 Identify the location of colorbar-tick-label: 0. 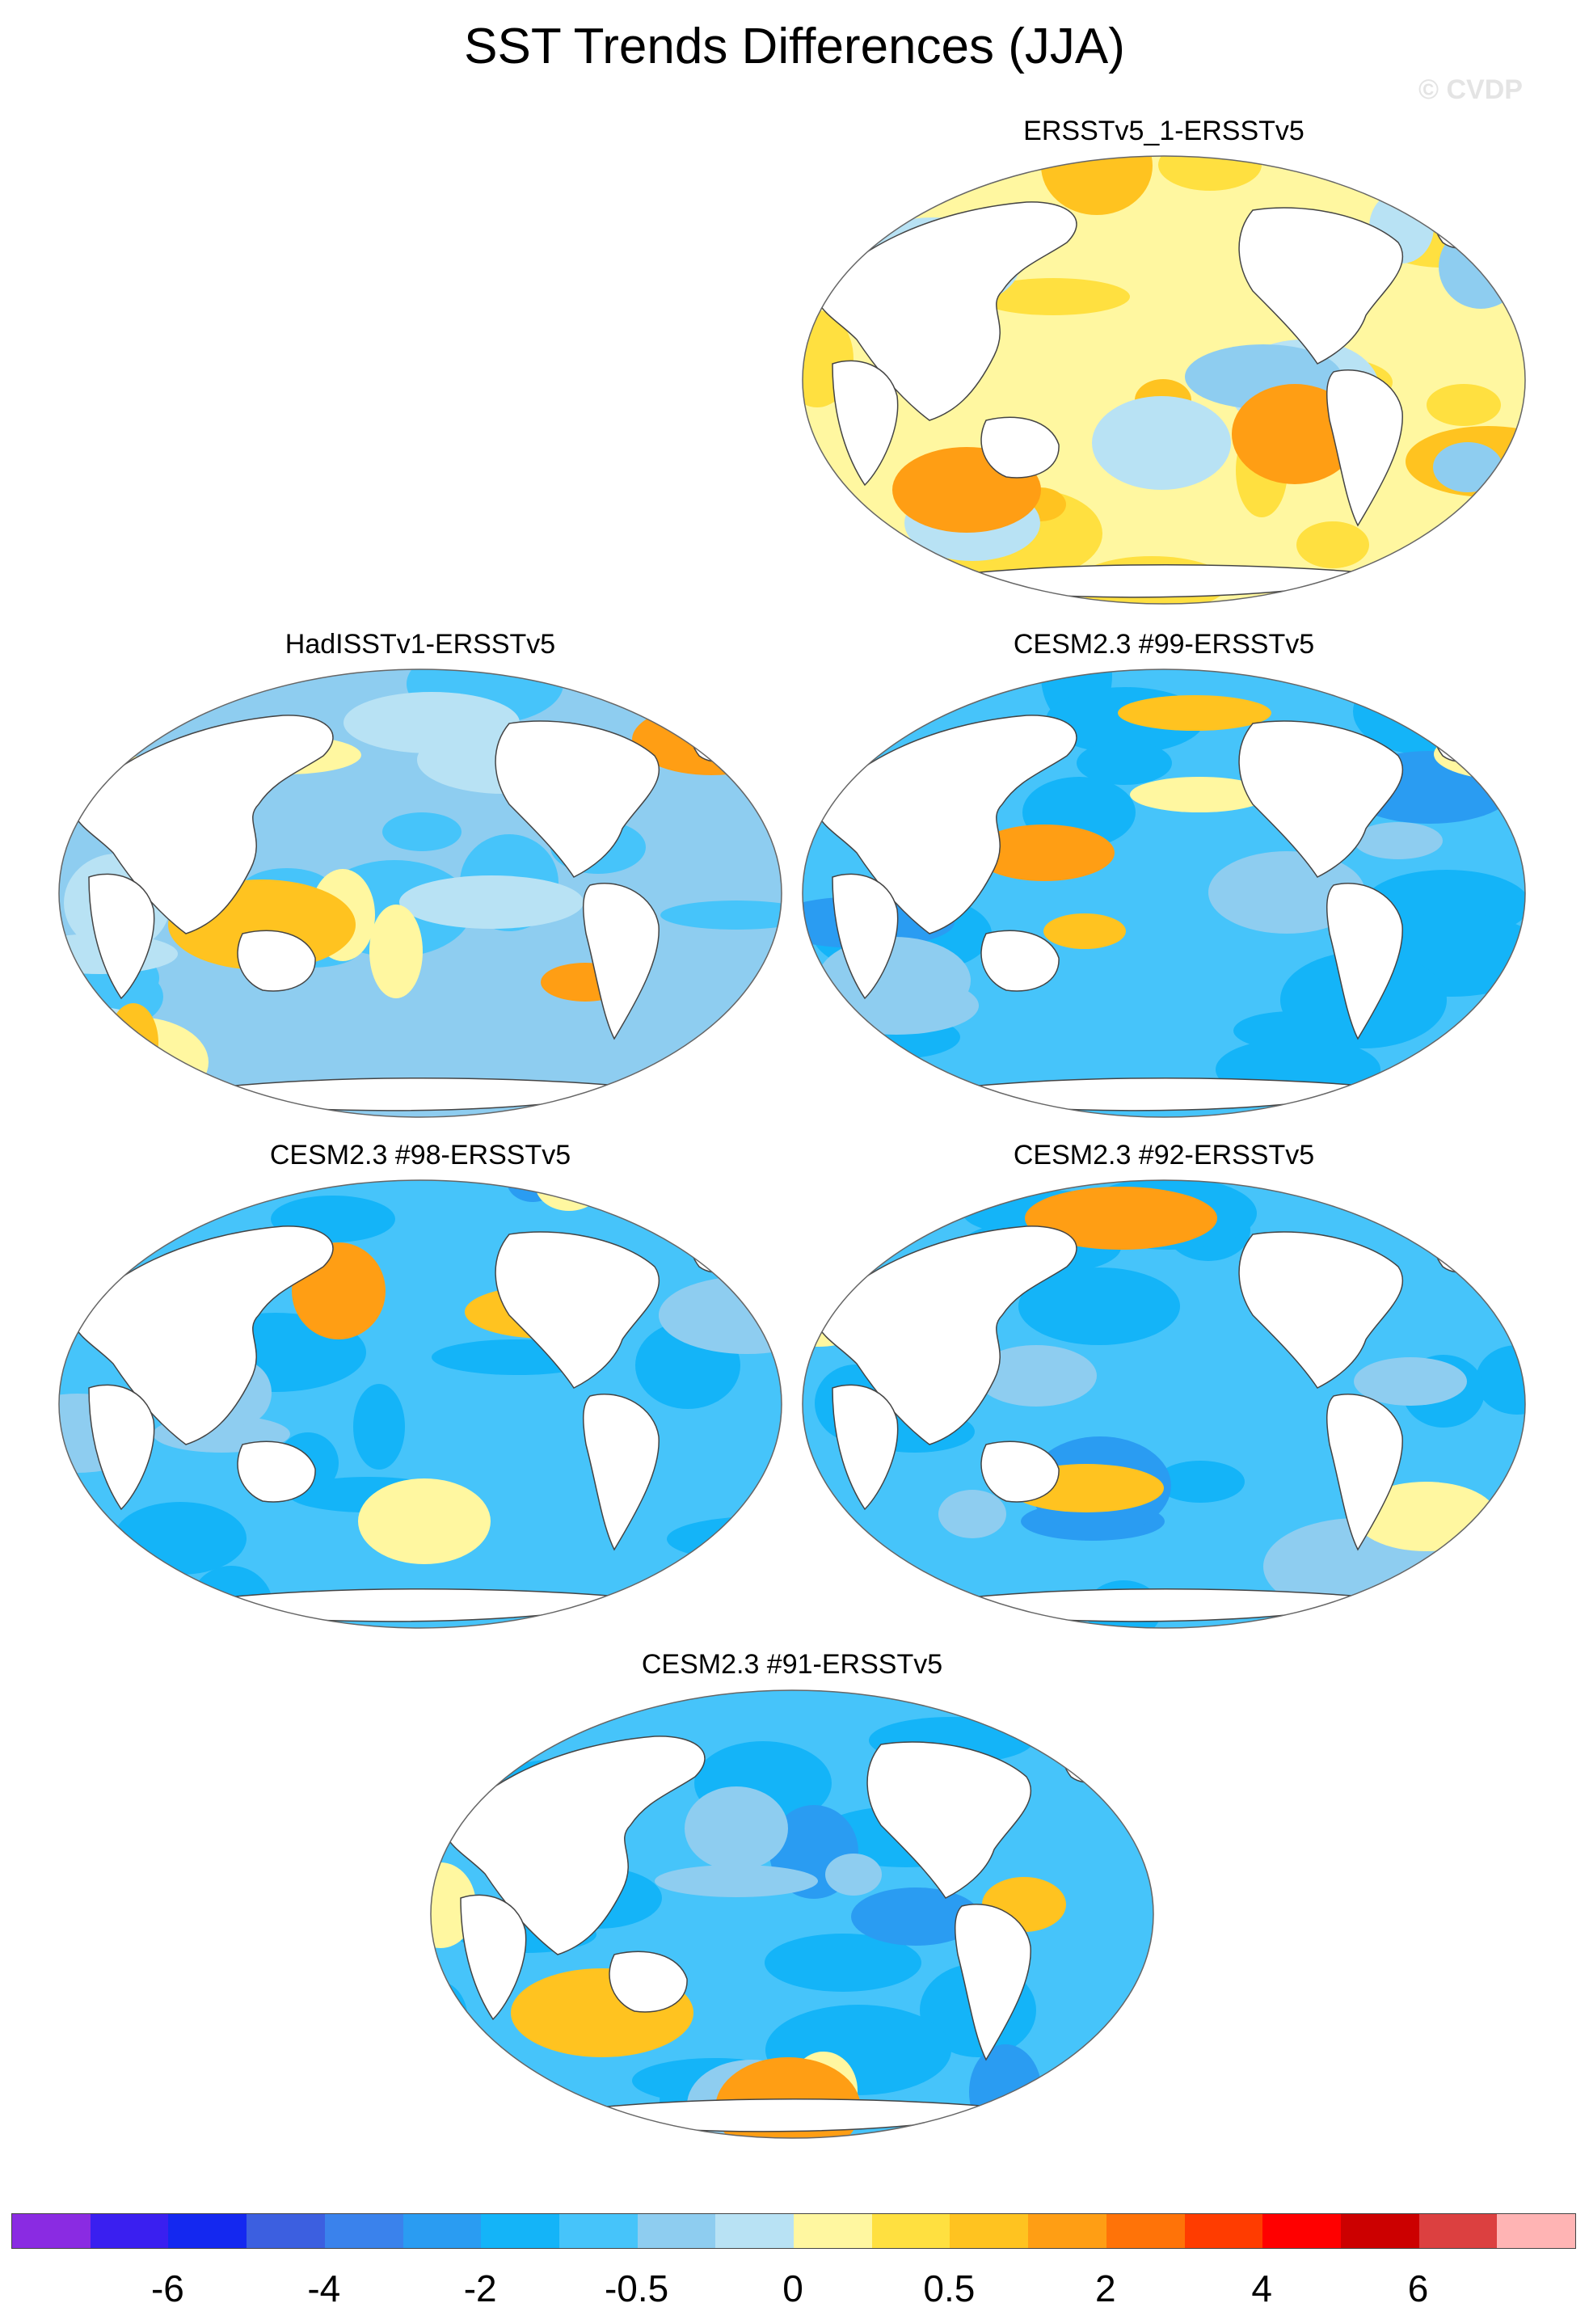
(792, 2288).